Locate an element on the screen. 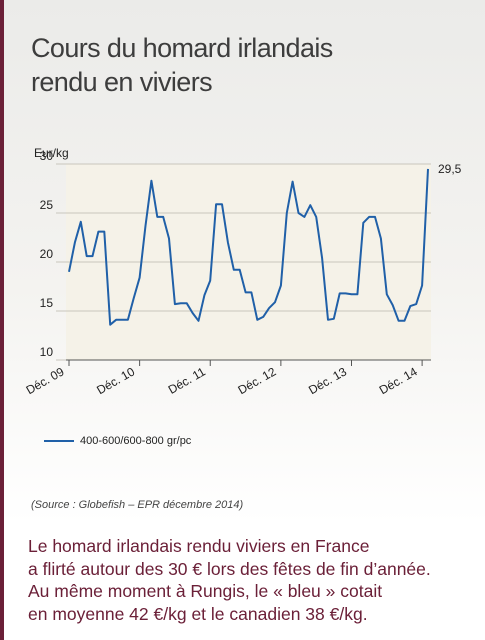 This screenshot has height=640, width=485. y-axis-unit-label: Eur/kg is located at coordinates (51, 153).